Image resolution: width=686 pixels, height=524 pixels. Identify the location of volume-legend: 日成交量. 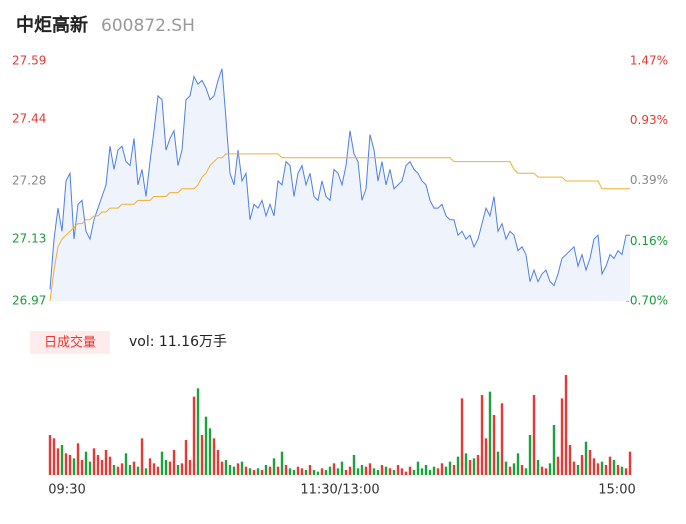
(70, 343).